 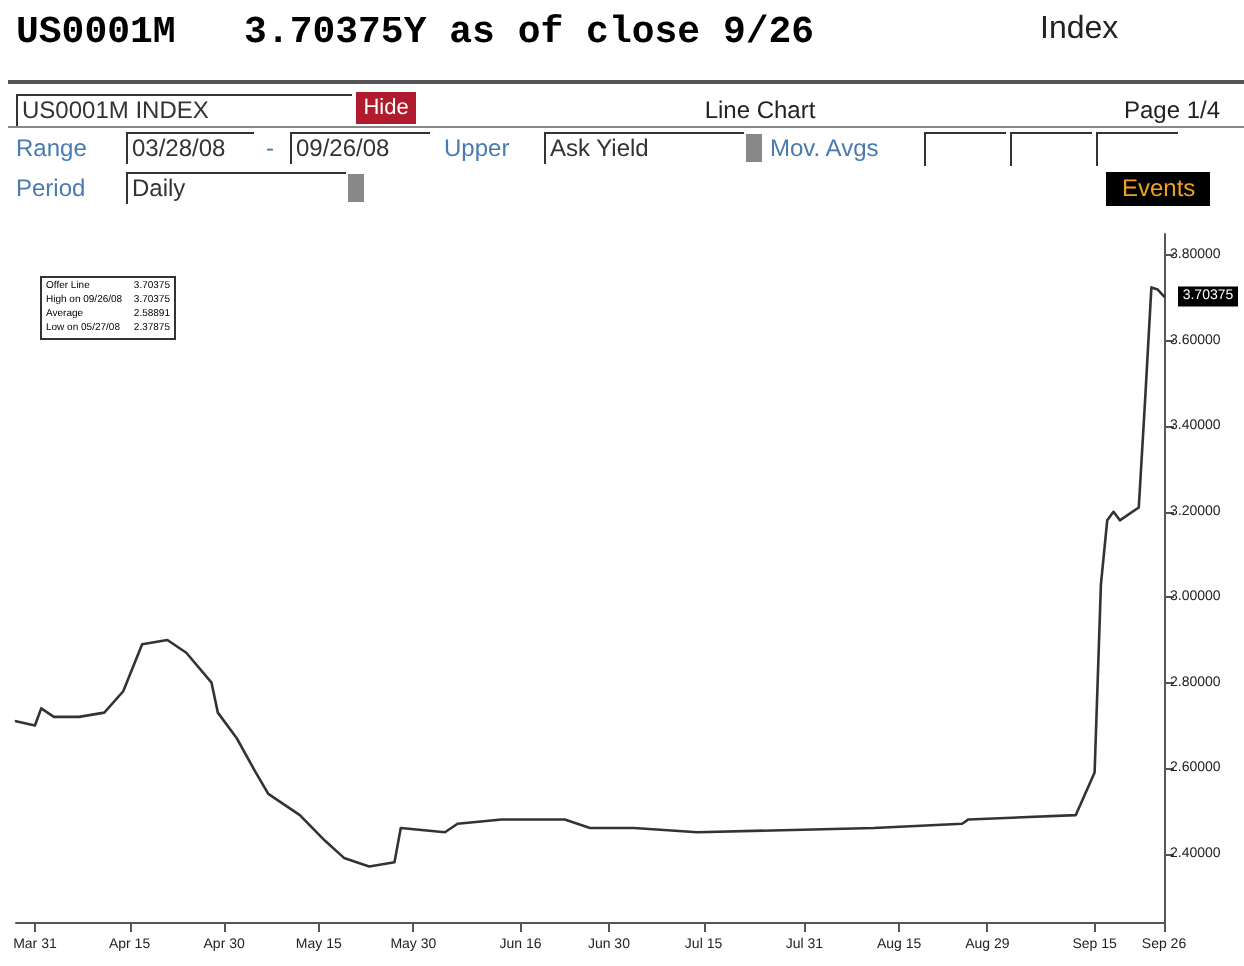 What do you see at coordinates (190, 148) in the screenshot?
I see `text: 03/28/08` at bounding box center [190, 148].